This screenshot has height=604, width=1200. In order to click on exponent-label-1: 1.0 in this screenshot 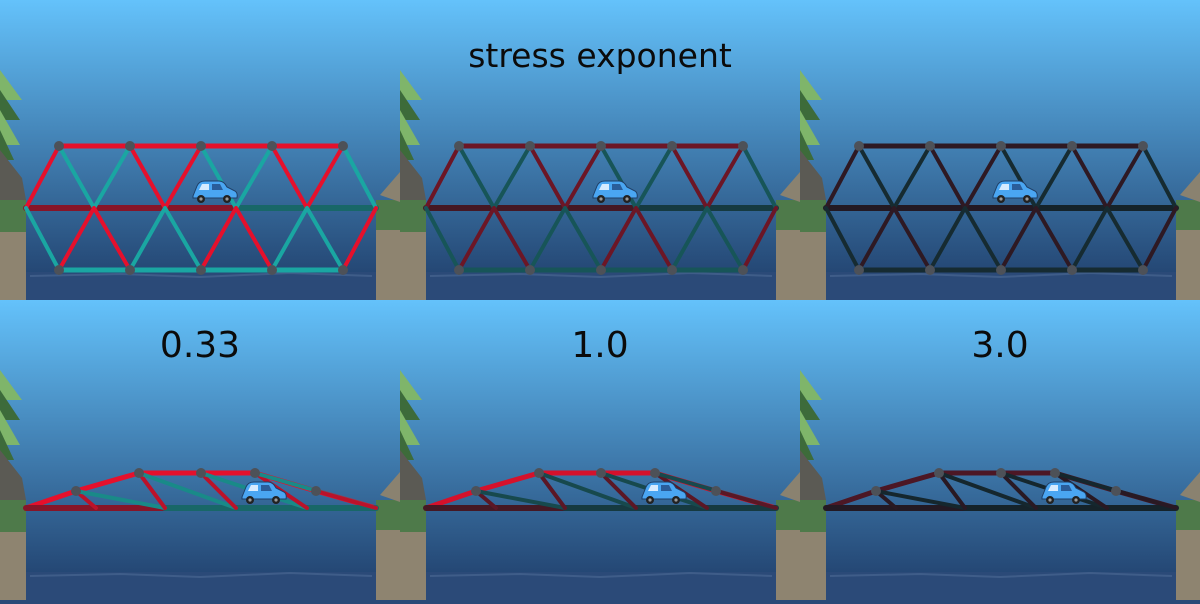, I will do `click(600, 345)`.